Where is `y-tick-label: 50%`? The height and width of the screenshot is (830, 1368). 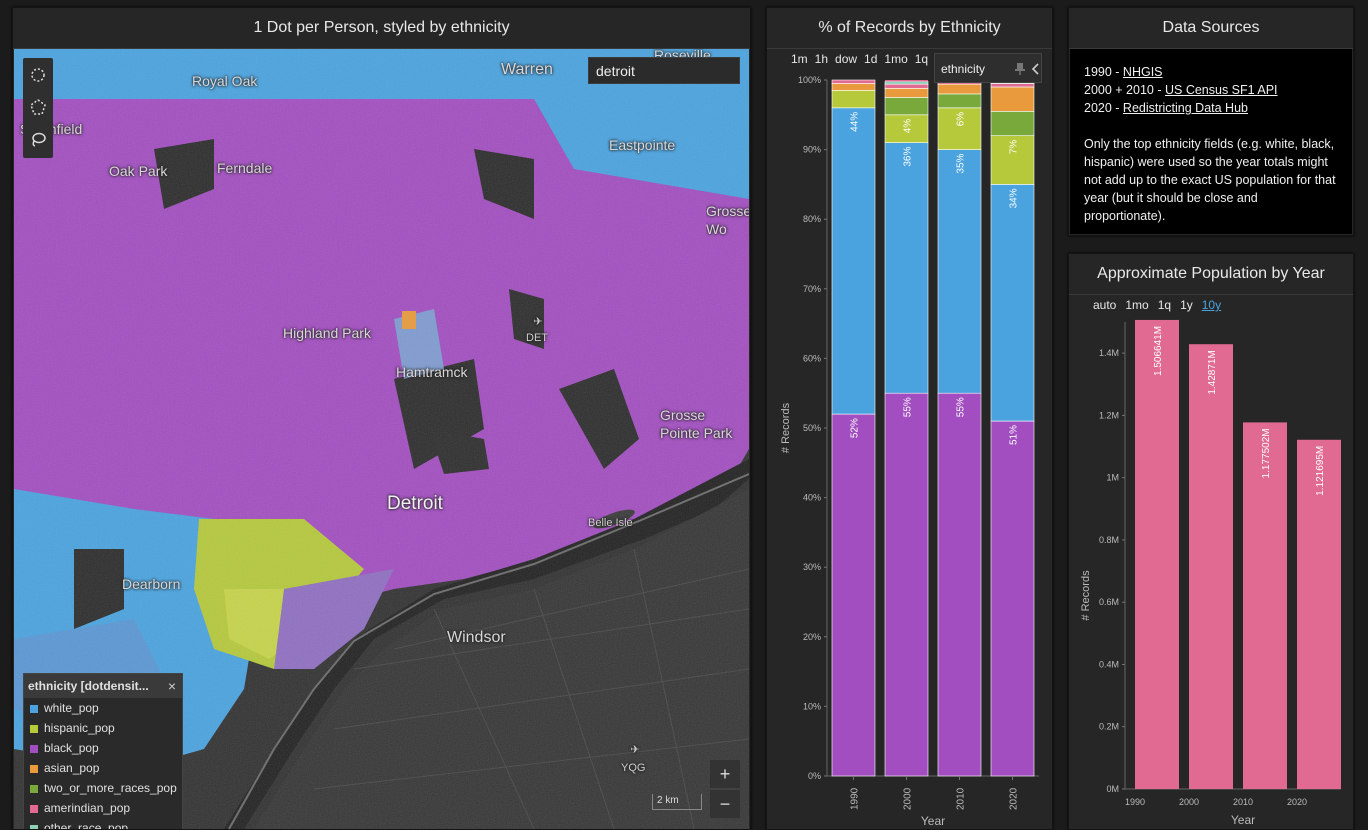
y-tick-label: 50% is located at coordinates (812, 428).